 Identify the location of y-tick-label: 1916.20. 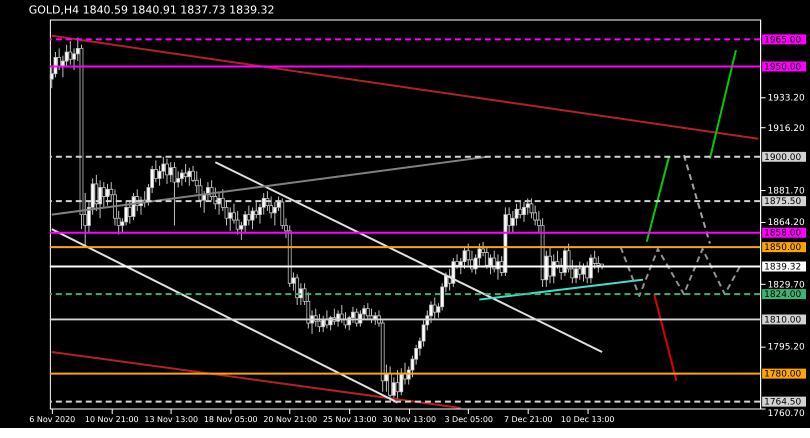
(786, 129).